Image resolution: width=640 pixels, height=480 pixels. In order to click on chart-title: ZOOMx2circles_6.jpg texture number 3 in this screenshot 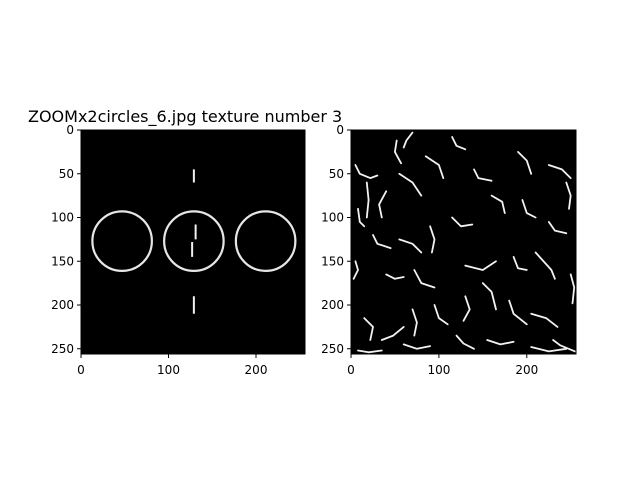, I will do `click(185, 117)`.